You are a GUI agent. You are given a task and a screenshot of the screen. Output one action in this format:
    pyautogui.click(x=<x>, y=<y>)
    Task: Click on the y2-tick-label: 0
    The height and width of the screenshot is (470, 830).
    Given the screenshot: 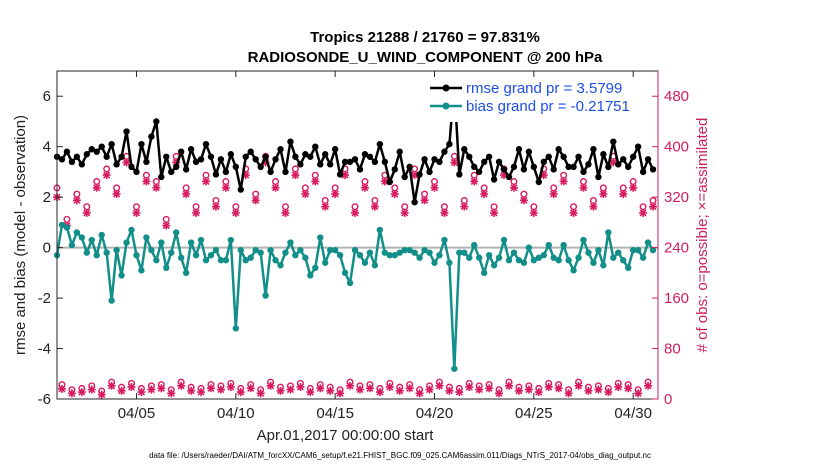 What is the action you would take?
    pyautogui.click(x=668, y=399)
    